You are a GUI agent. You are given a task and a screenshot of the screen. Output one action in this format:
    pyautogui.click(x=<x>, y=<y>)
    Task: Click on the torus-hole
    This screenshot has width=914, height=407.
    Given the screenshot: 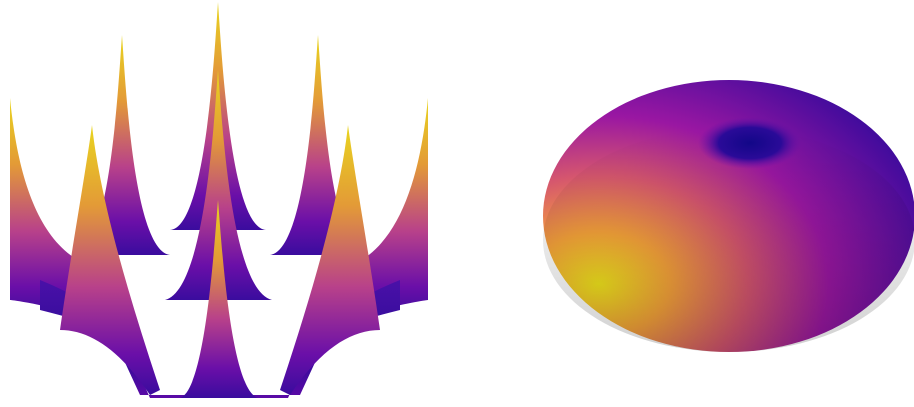 What is the action you would take?
    pyautogui.click(x=750, y=143)
    